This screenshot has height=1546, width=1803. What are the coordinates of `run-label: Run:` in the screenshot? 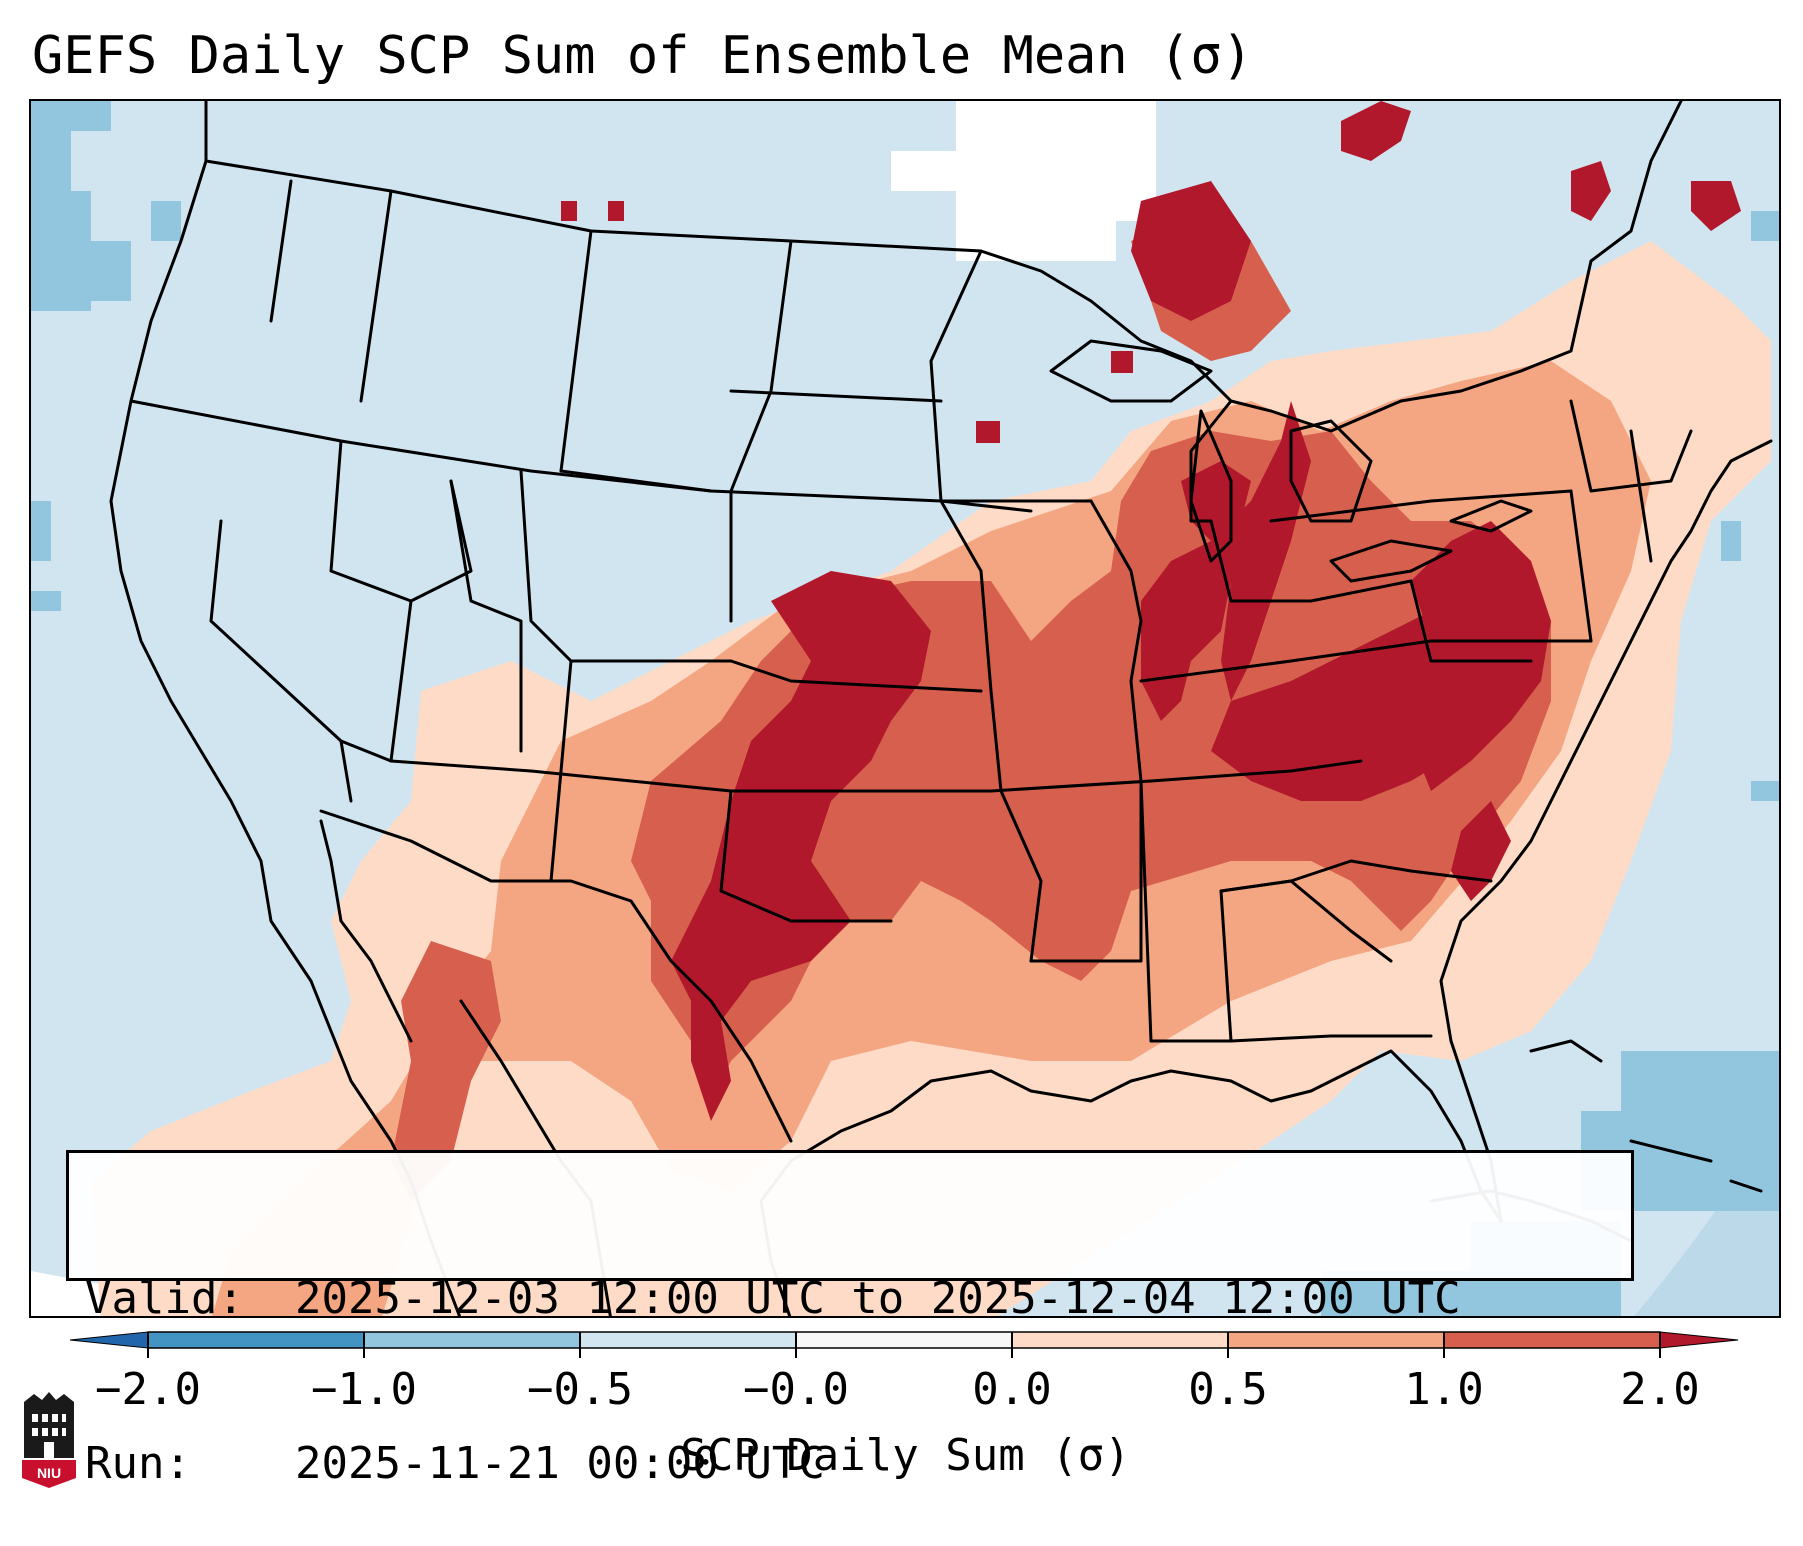 It's located at (138, 1463).